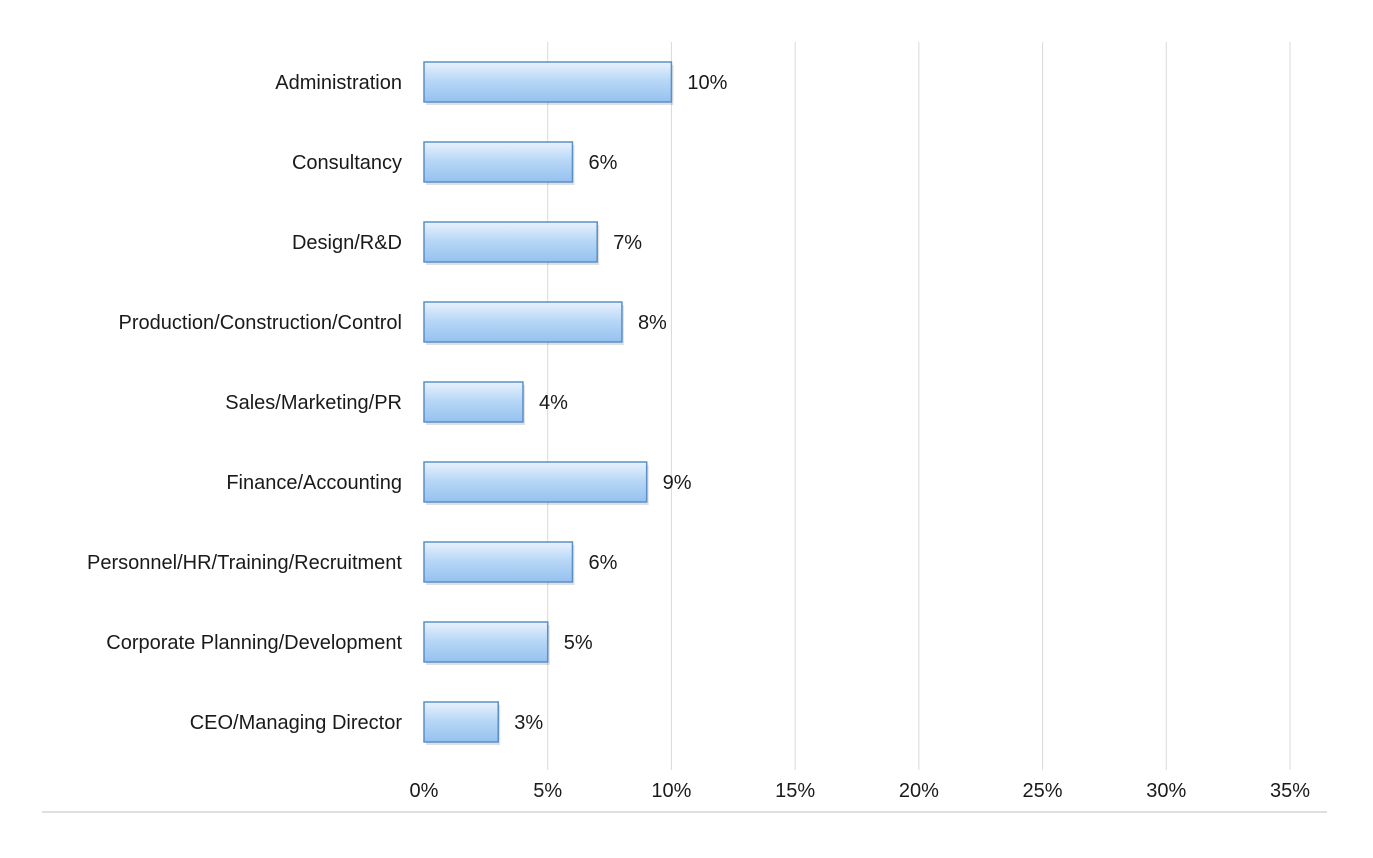 This screenshot has width=1373, height=858. Describe the element at coordinates (671, 791) in the screenshot. I see `x-tick-label: 10%` at that location.